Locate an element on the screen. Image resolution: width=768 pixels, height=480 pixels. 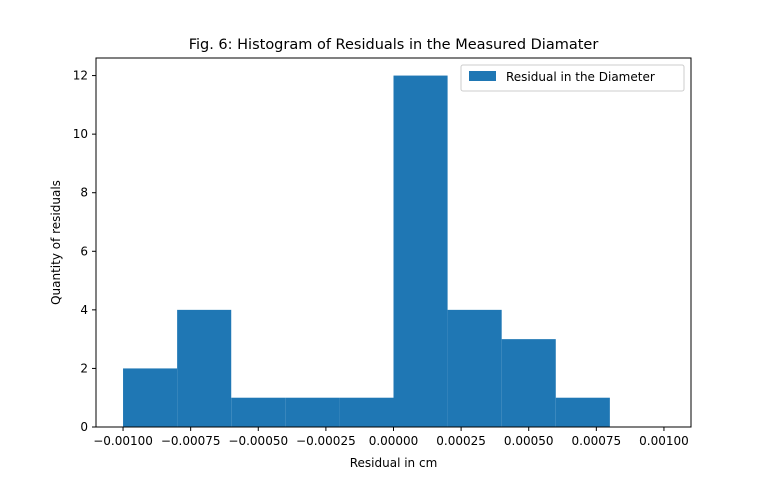
x-tick-label: −0.00075 is located at coordinates (191, 441).